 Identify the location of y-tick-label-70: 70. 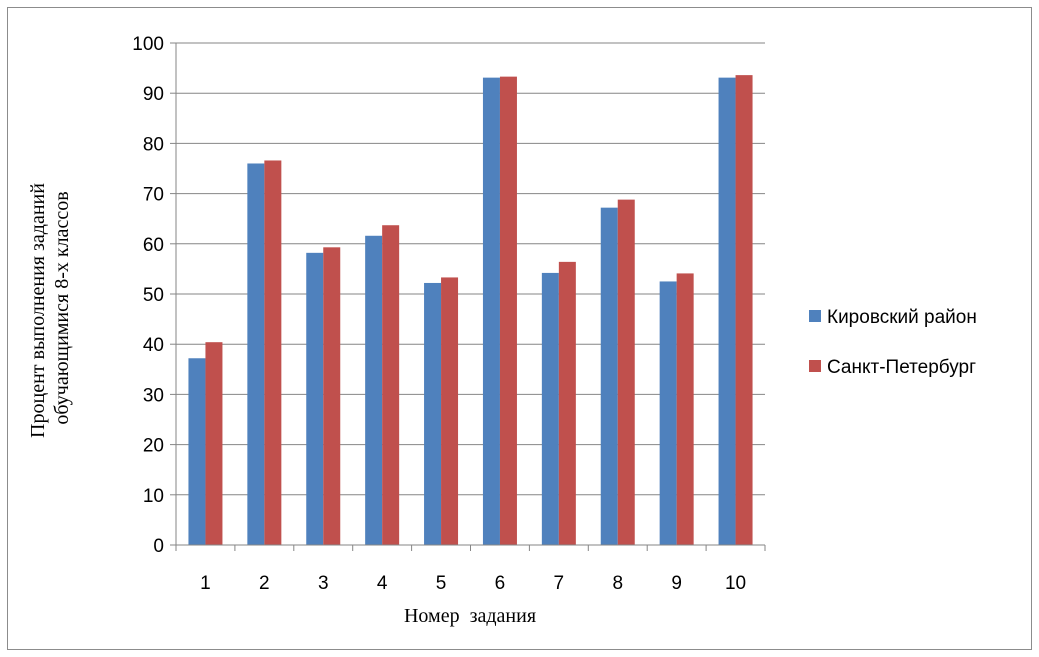
(153, 195).